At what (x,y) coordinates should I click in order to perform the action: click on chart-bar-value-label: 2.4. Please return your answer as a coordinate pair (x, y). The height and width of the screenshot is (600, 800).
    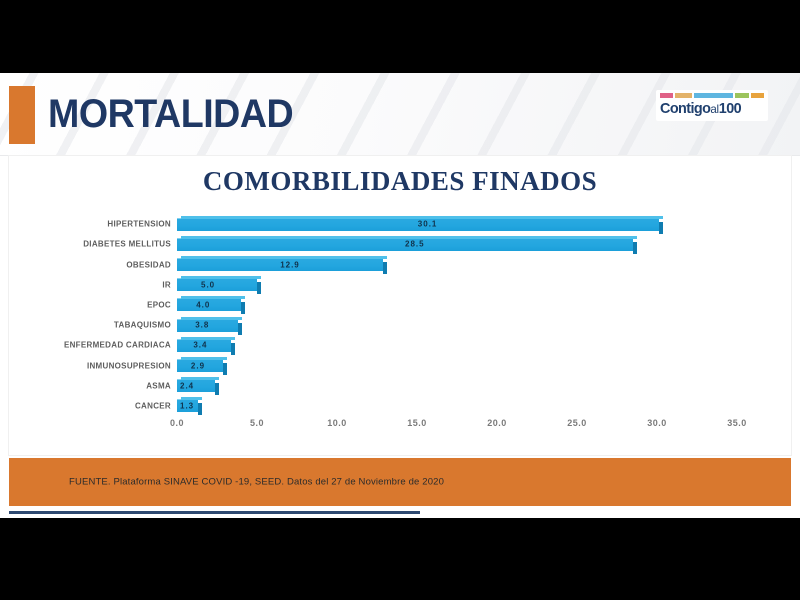
    Looking at the image, I should click on (187, 386).